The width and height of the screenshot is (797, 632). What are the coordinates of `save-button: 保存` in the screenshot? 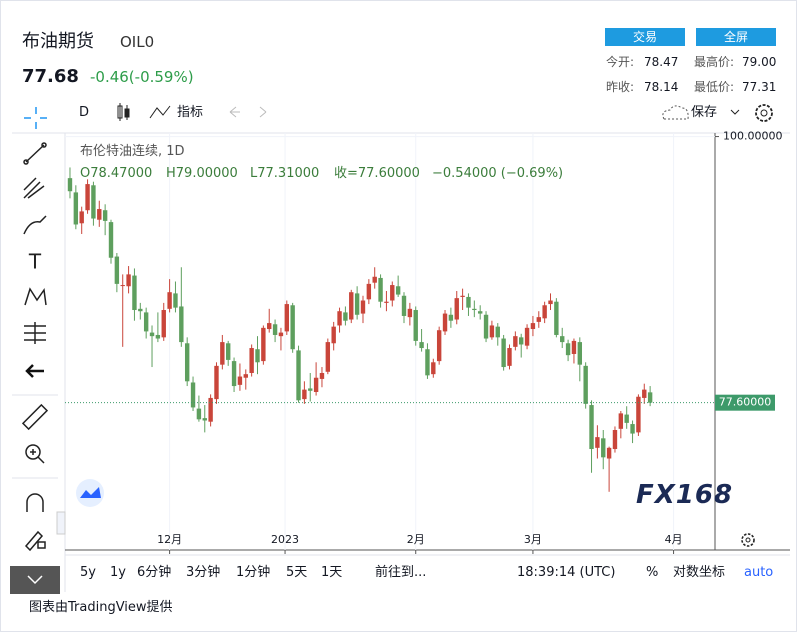 It's located at (704, 112).